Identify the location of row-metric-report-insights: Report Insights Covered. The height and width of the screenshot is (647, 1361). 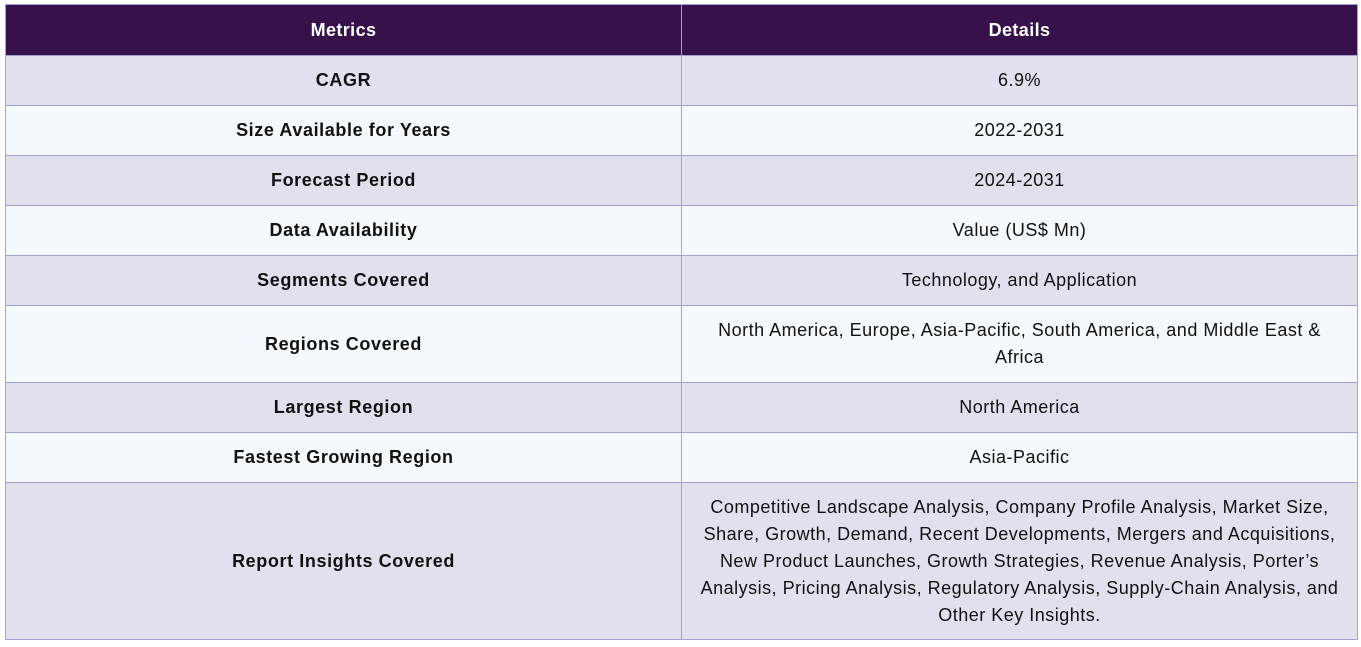
(343, 561).